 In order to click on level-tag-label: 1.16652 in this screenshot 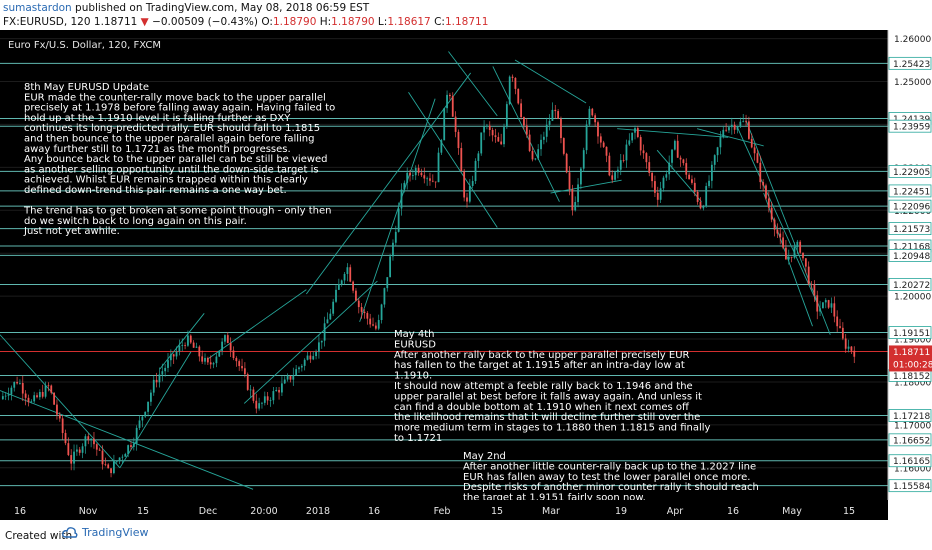, I will do `click(911, 441)`.